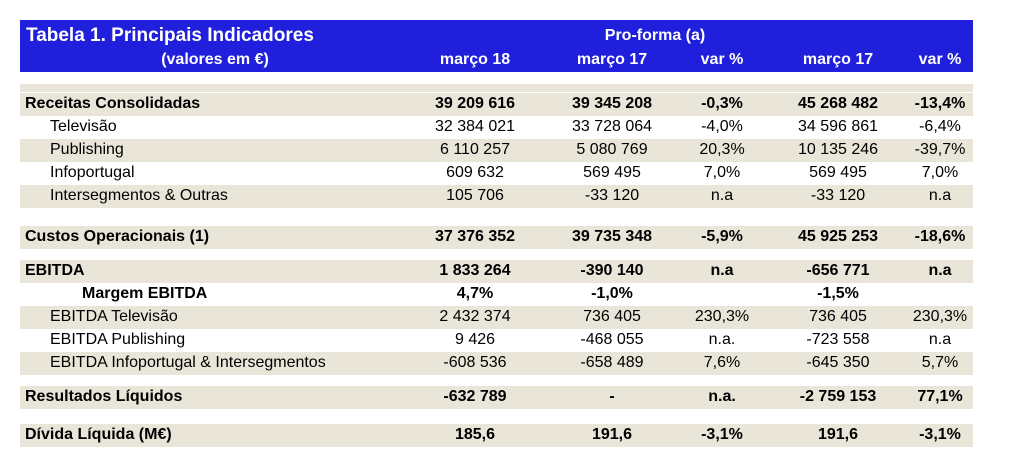  Describe the element at coordinates (612, 396) in the screenshot. I see `cell-value: -` at that location.